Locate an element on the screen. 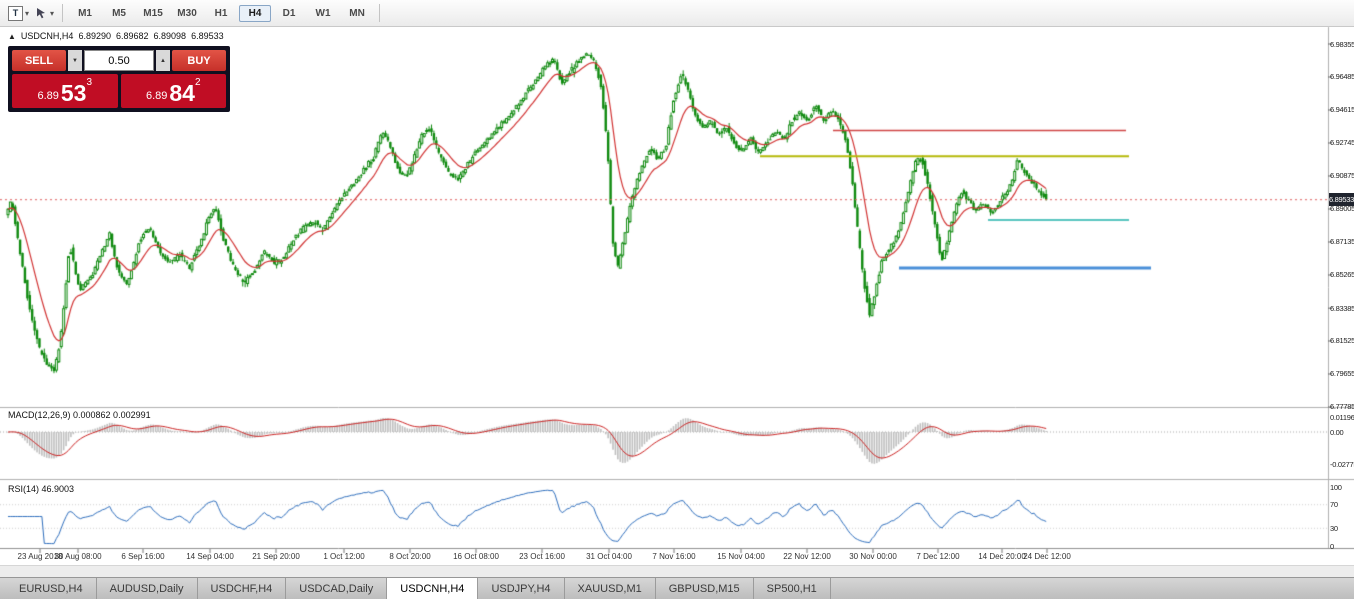  status-strip is located at coordinates (677, 571).